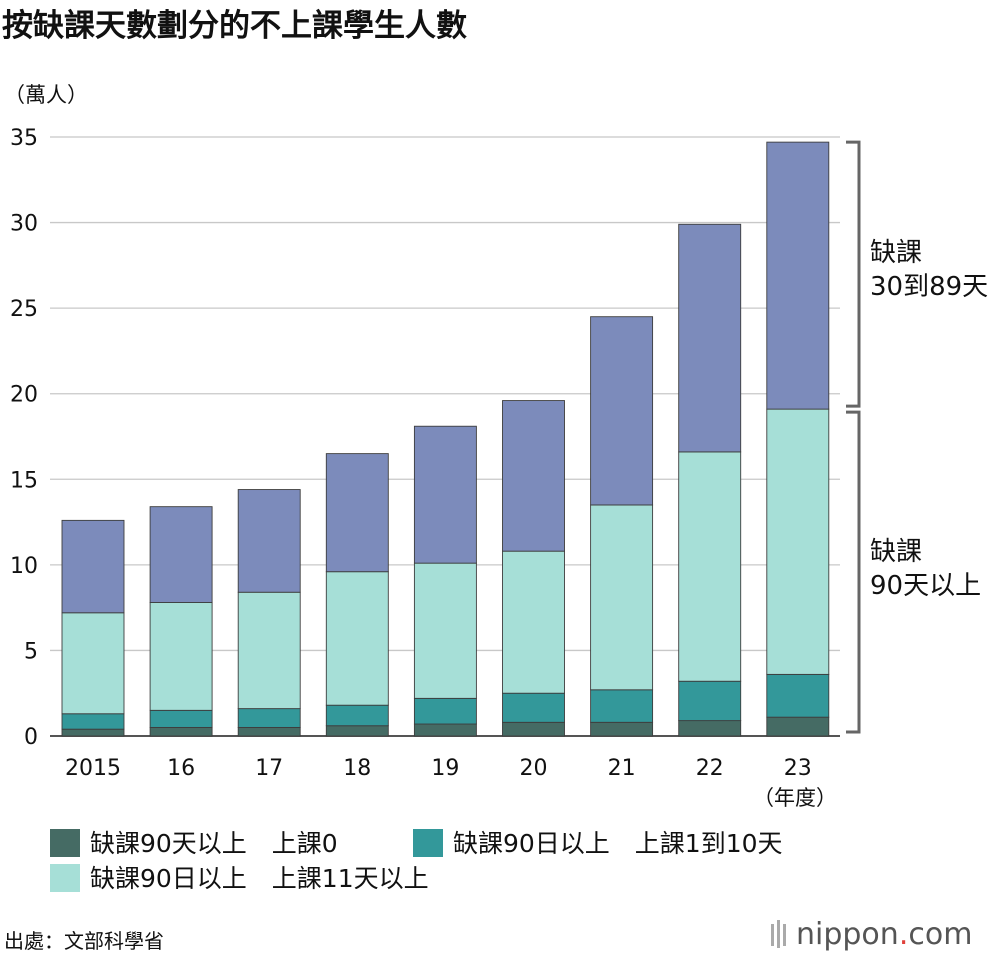 The image size is (1000, 960). What do you see at coordinates (259, 878) in the screenshot?
I see `legend-label: 缺課90日以上 上課11天以上` at bounding box center [259, 878].